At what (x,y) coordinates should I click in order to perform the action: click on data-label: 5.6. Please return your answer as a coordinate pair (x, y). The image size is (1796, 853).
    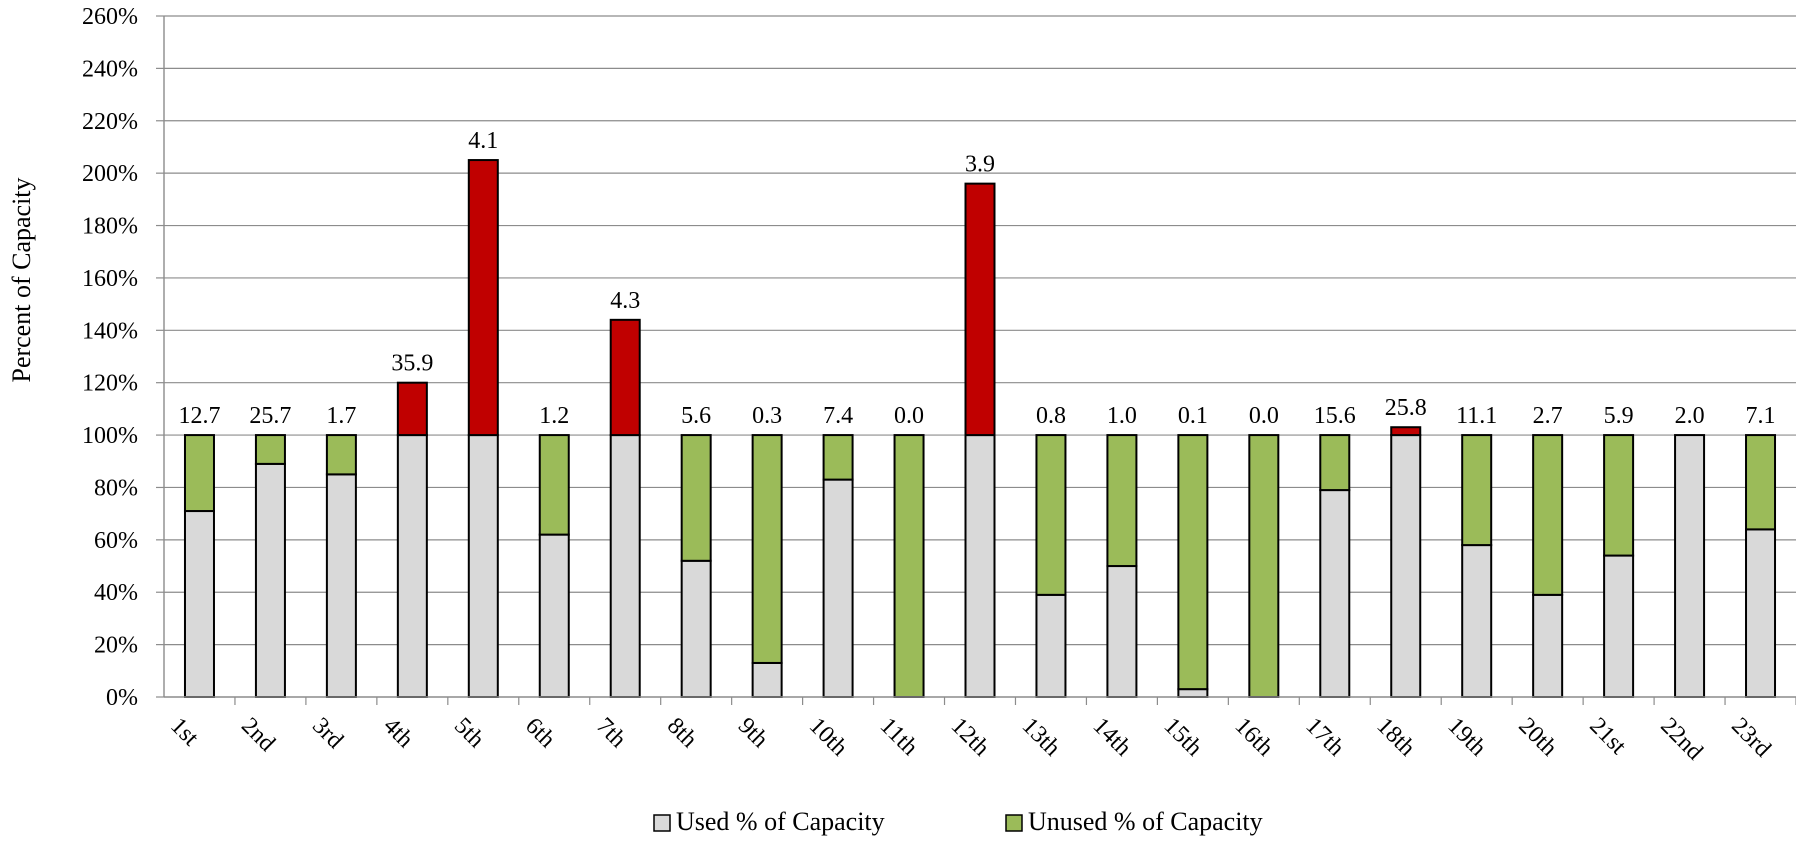
    Looking at the image, I should click on (696, 416).